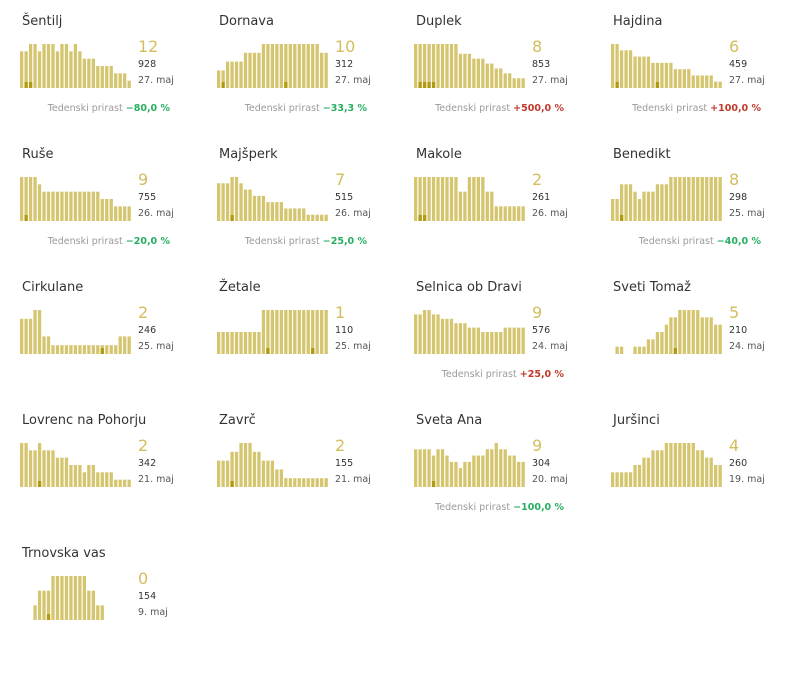 This screenshot has width=791, height=674. What do you see at coordinates (638, 21) in the screenshot?
I see `municipality-name: Hajdina` at bounding box center [638, 21].